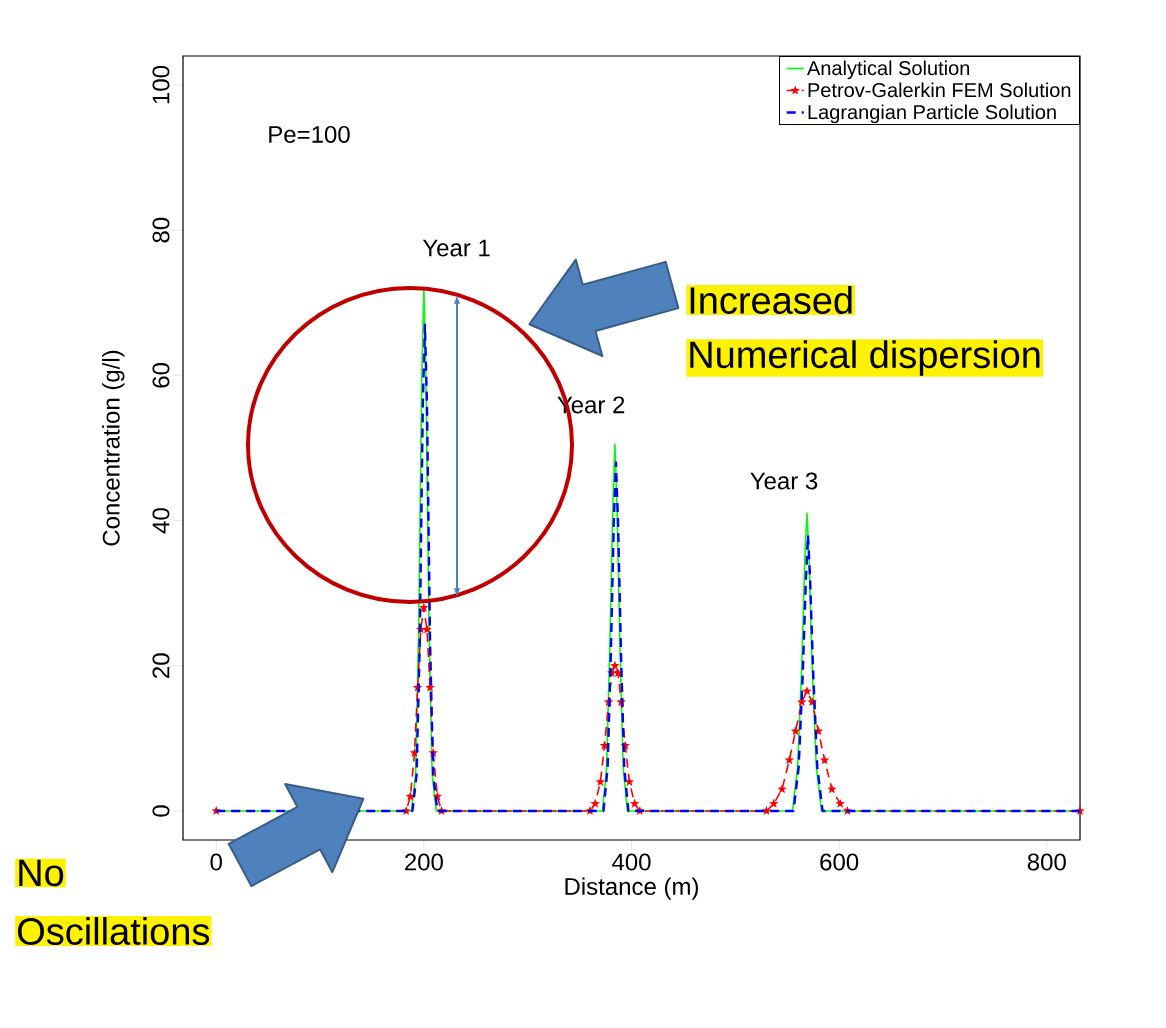 This screenshot has height=1028, width=1166. I want to click on x-axis-title: Distance (m), so click(631, 888).